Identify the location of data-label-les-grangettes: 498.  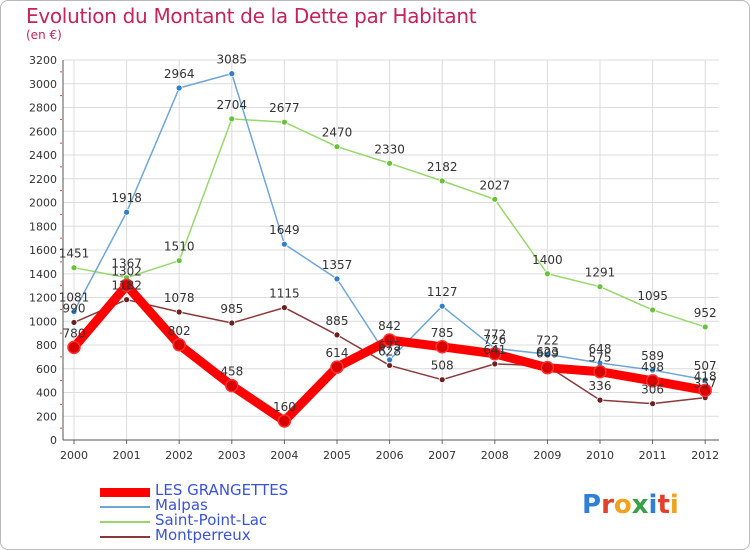
(652, 367).